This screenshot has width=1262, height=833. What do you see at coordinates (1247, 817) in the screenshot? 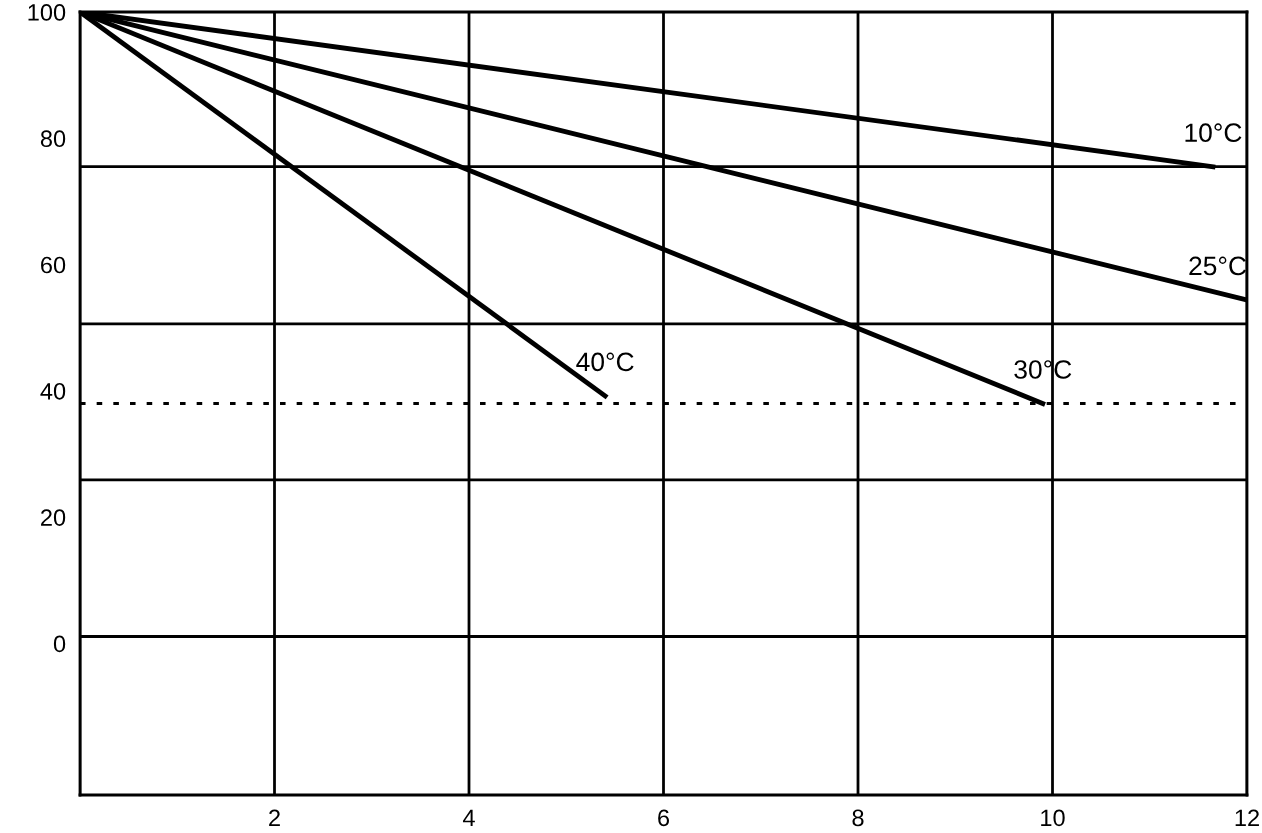
I see `x-tick-label: 12` at bounding box center [1247, 817].